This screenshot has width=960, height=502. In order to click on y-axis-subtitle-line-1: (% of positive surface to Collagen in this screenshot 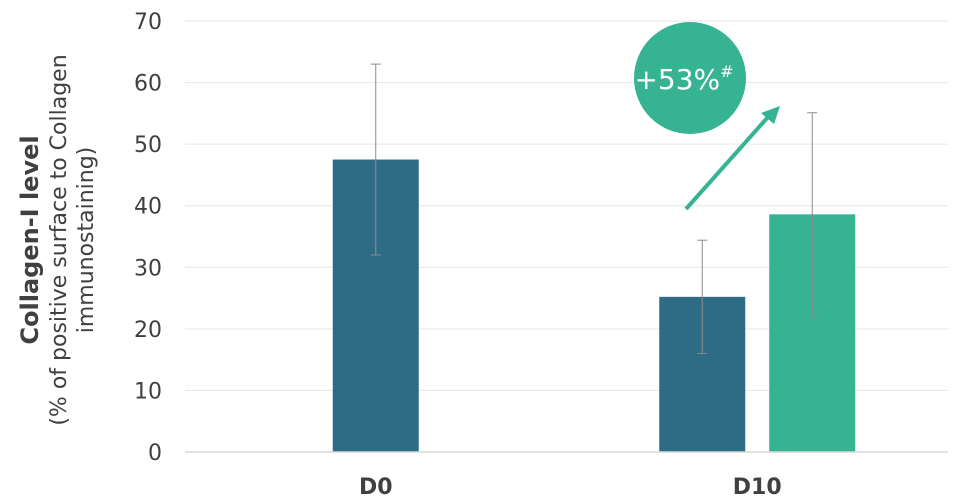, I will do `click(59, 239)`.